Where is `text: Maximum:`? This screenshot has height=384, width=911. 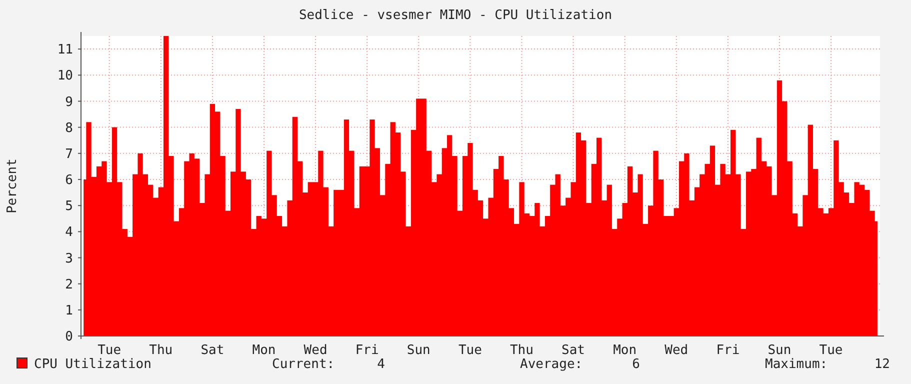
text: Maximum: is located at coordinates (796, 364).